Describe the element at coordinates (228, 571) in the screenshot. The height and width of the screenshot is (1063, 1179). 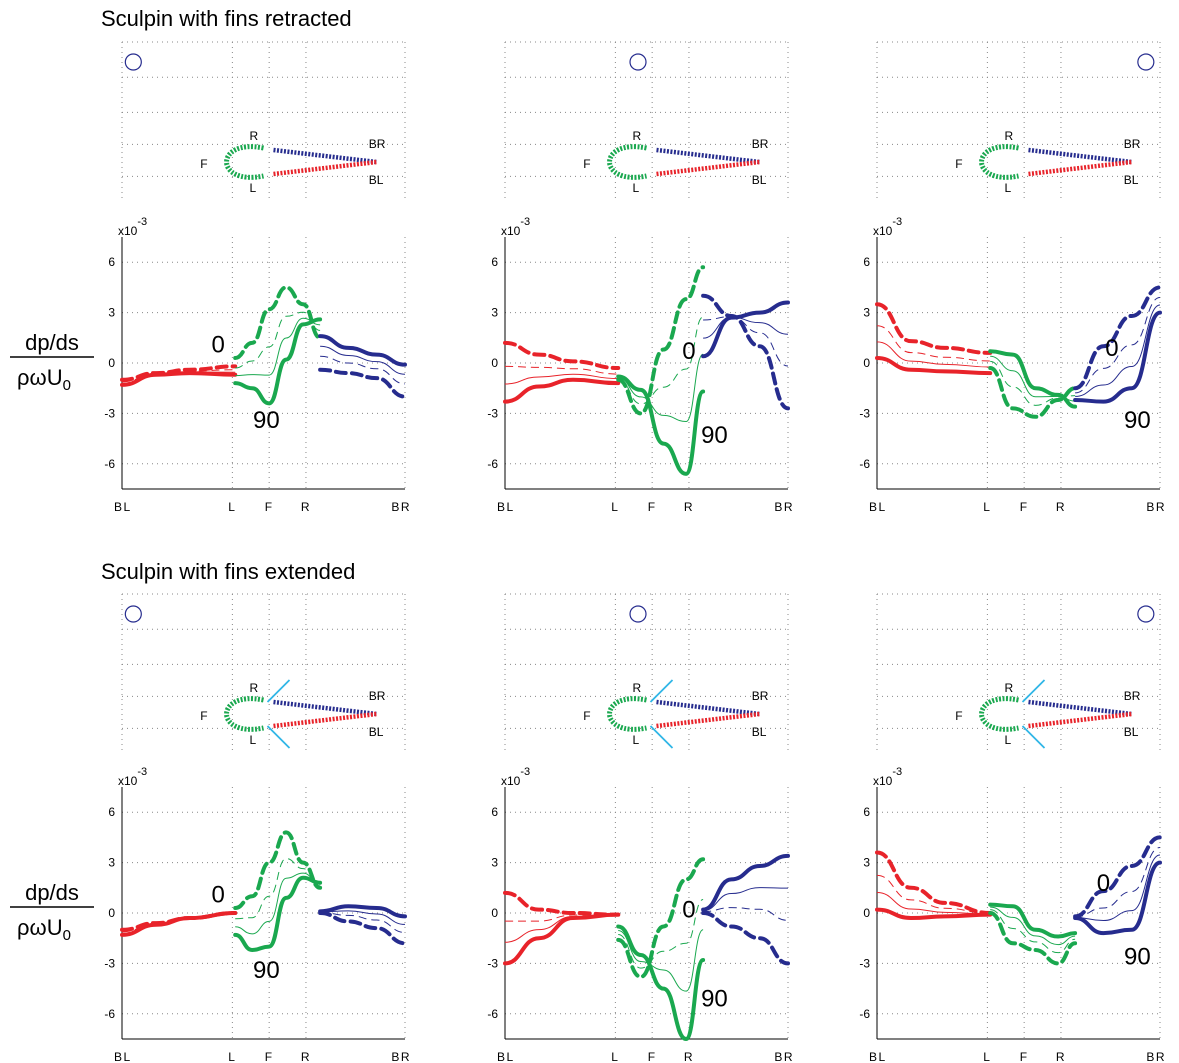
I see `section-title-extended: Sculpin with fins extended` at that location.